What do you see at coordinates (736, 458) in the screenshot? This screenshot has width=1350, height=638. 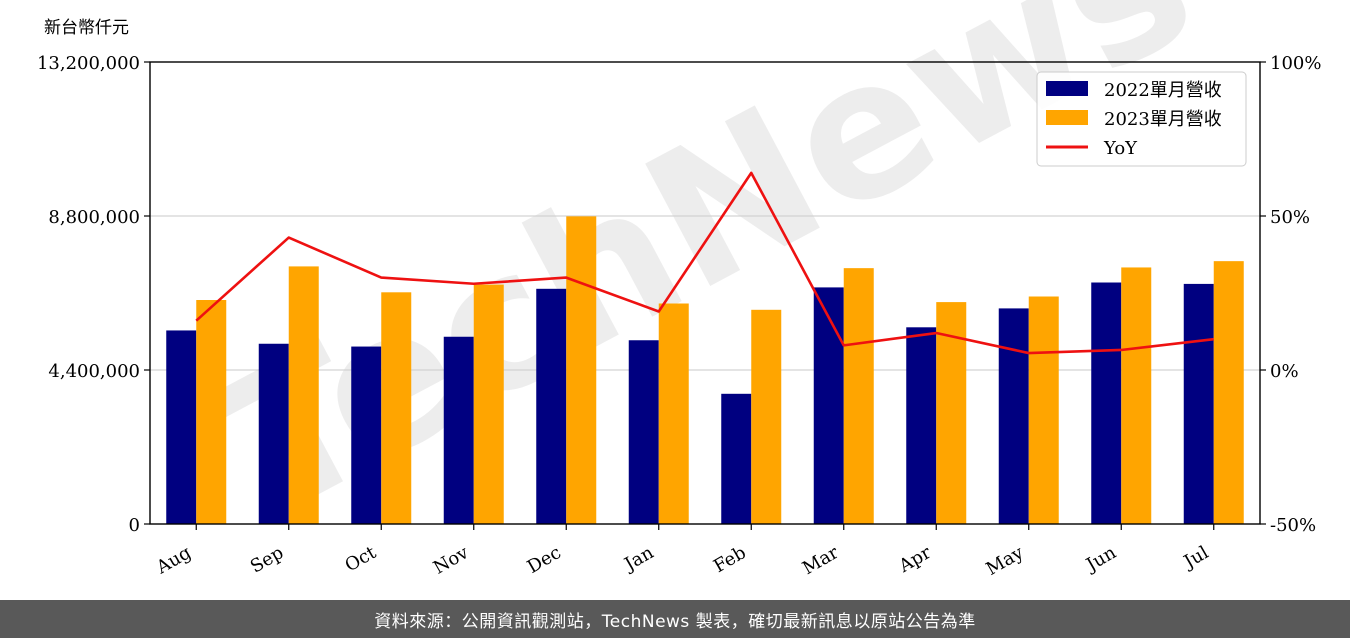 I see `bar-2022-feb` at bounding box center [736, 458].